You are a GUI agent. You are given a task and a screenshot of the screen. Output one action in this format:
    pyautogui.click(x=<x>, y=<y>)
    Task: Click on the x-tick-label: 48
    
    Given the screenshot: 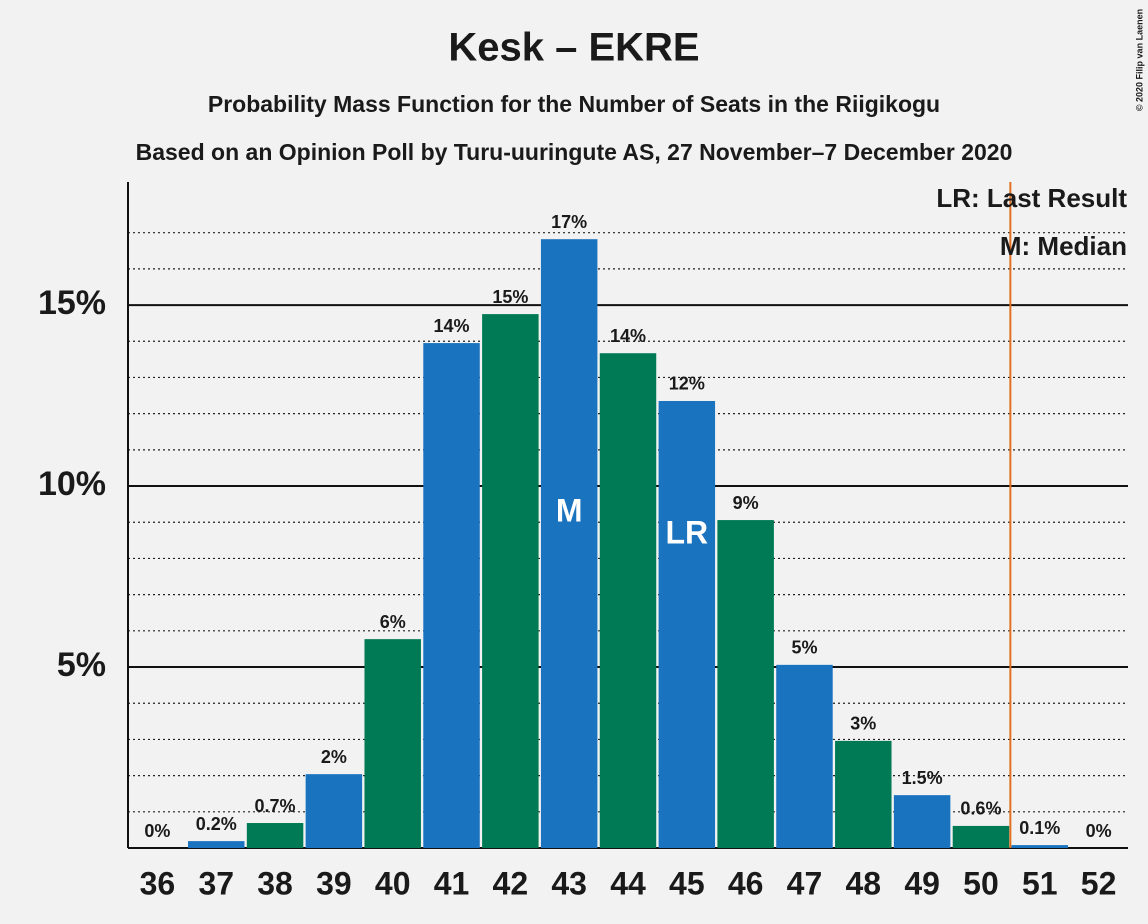 What is the action you would take?
    pyautogui.click(x=863, y=883)
    